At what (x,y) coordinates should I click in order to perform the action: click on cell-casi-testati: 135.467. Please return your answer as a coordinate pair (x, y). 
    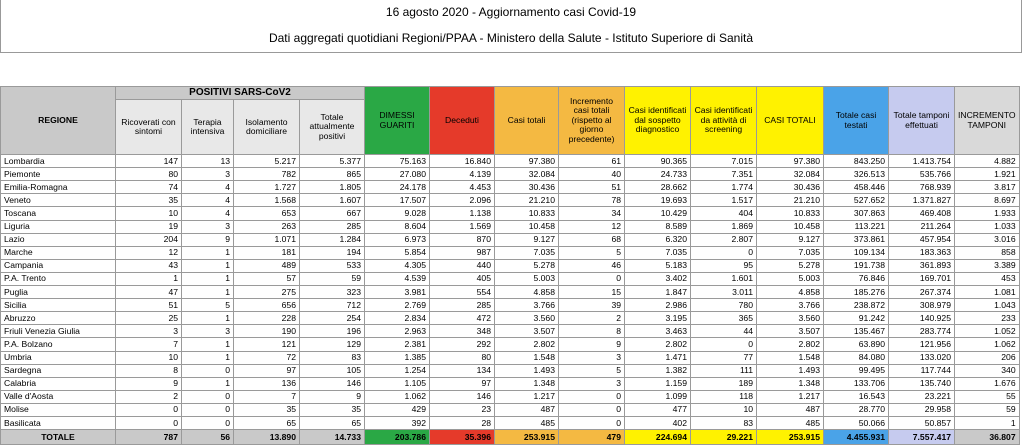
    Looking at the image, I should click on (856, 331).